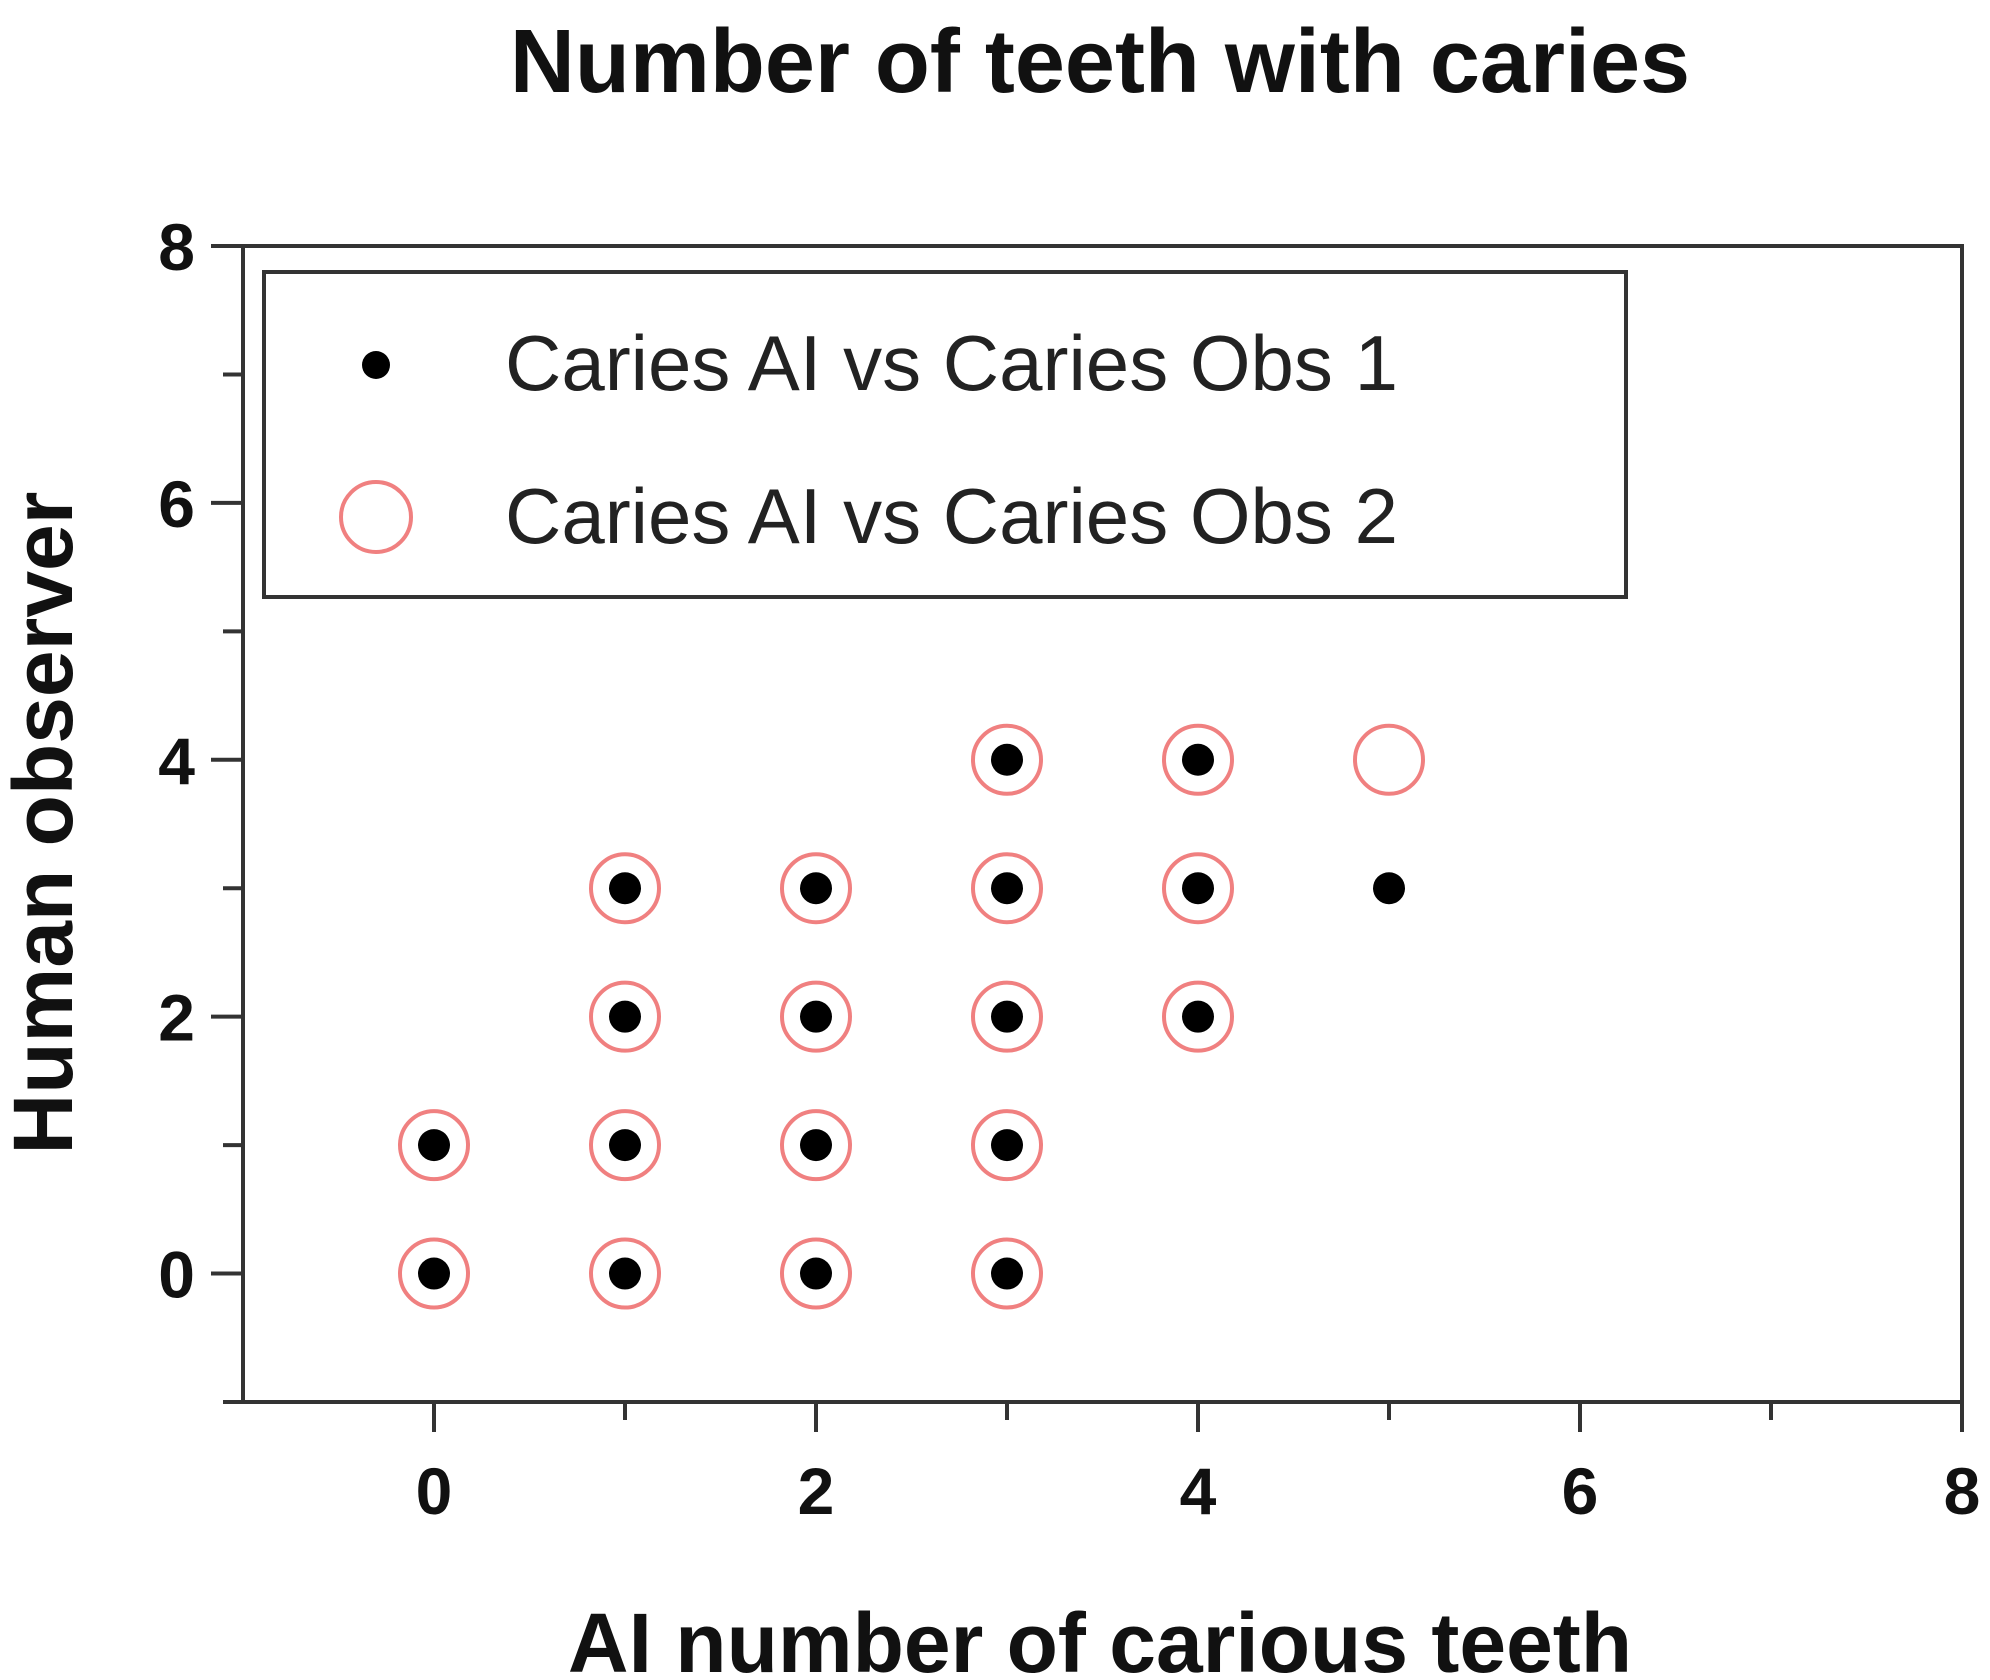 This screenshot has width=1990, height=1680. I want to click on y-tick-label: 2, so click(176, 1018).